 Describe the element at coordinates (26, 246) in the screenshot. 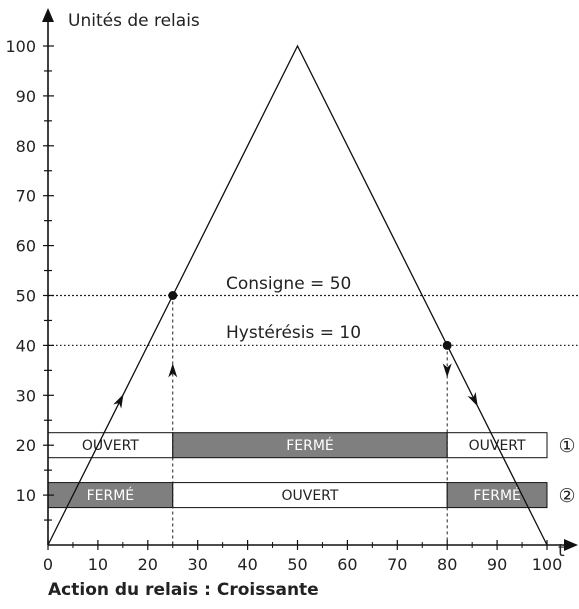

I see `y-tick-label: 60` at that location.